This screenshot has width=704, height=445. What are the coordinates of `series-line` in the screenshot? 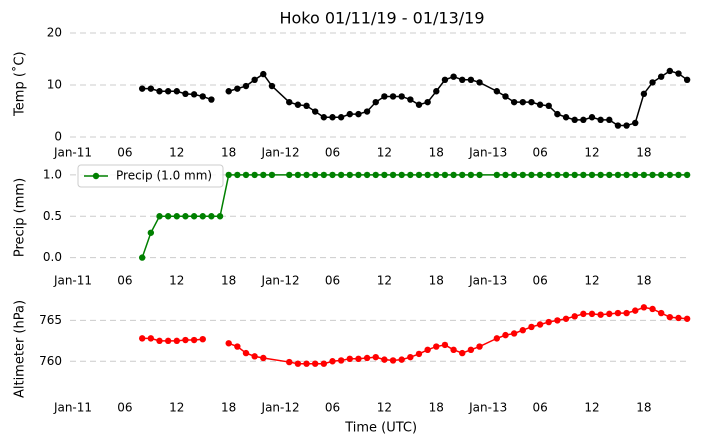 It's located at (415, 98).